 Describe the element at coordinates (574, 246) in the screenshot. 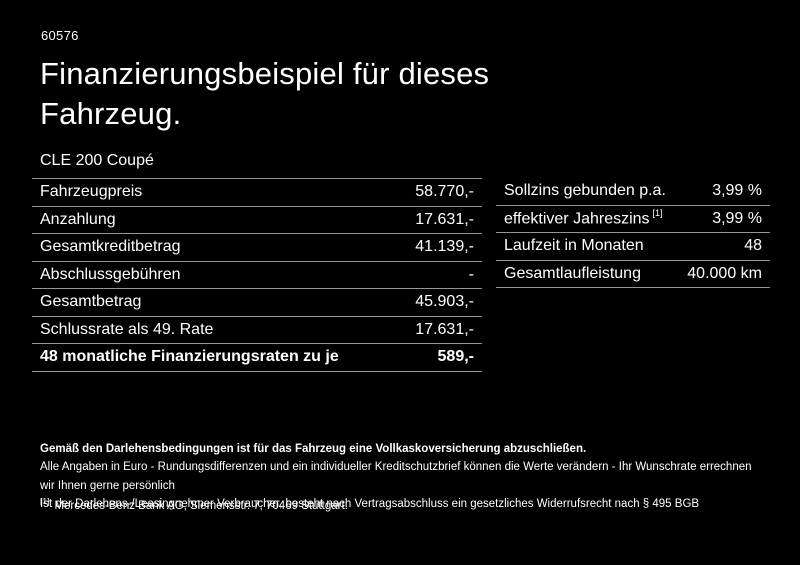

I see `row-label: Laufzeit in Monaten` at that location.